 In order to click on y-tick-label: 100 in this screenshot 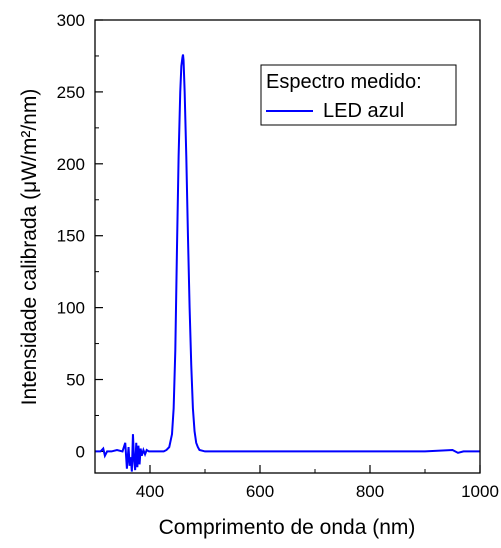, I will do `click(71, 308)`.